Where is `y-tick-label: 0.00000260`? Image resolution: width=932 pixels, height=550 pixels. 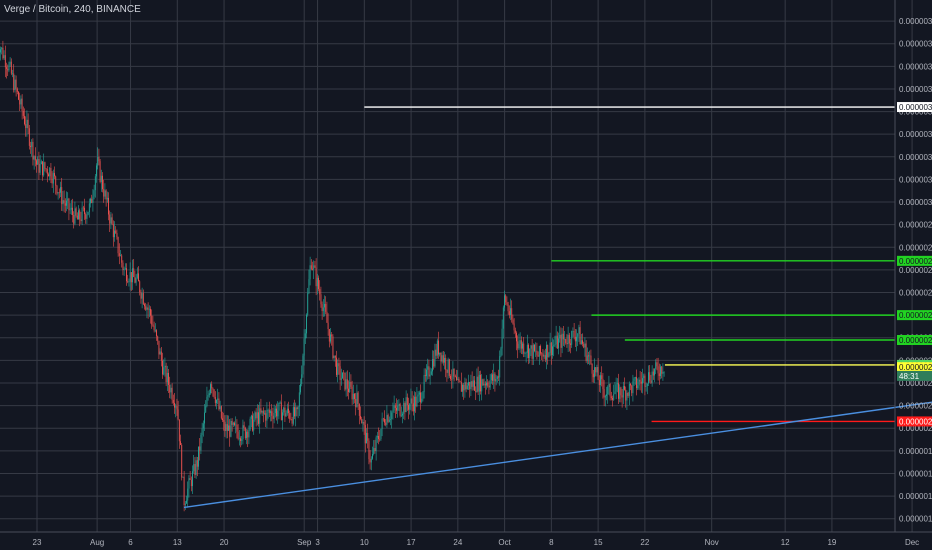 y-tick-label: 0.00000260 is located at coordinates (915, 293).